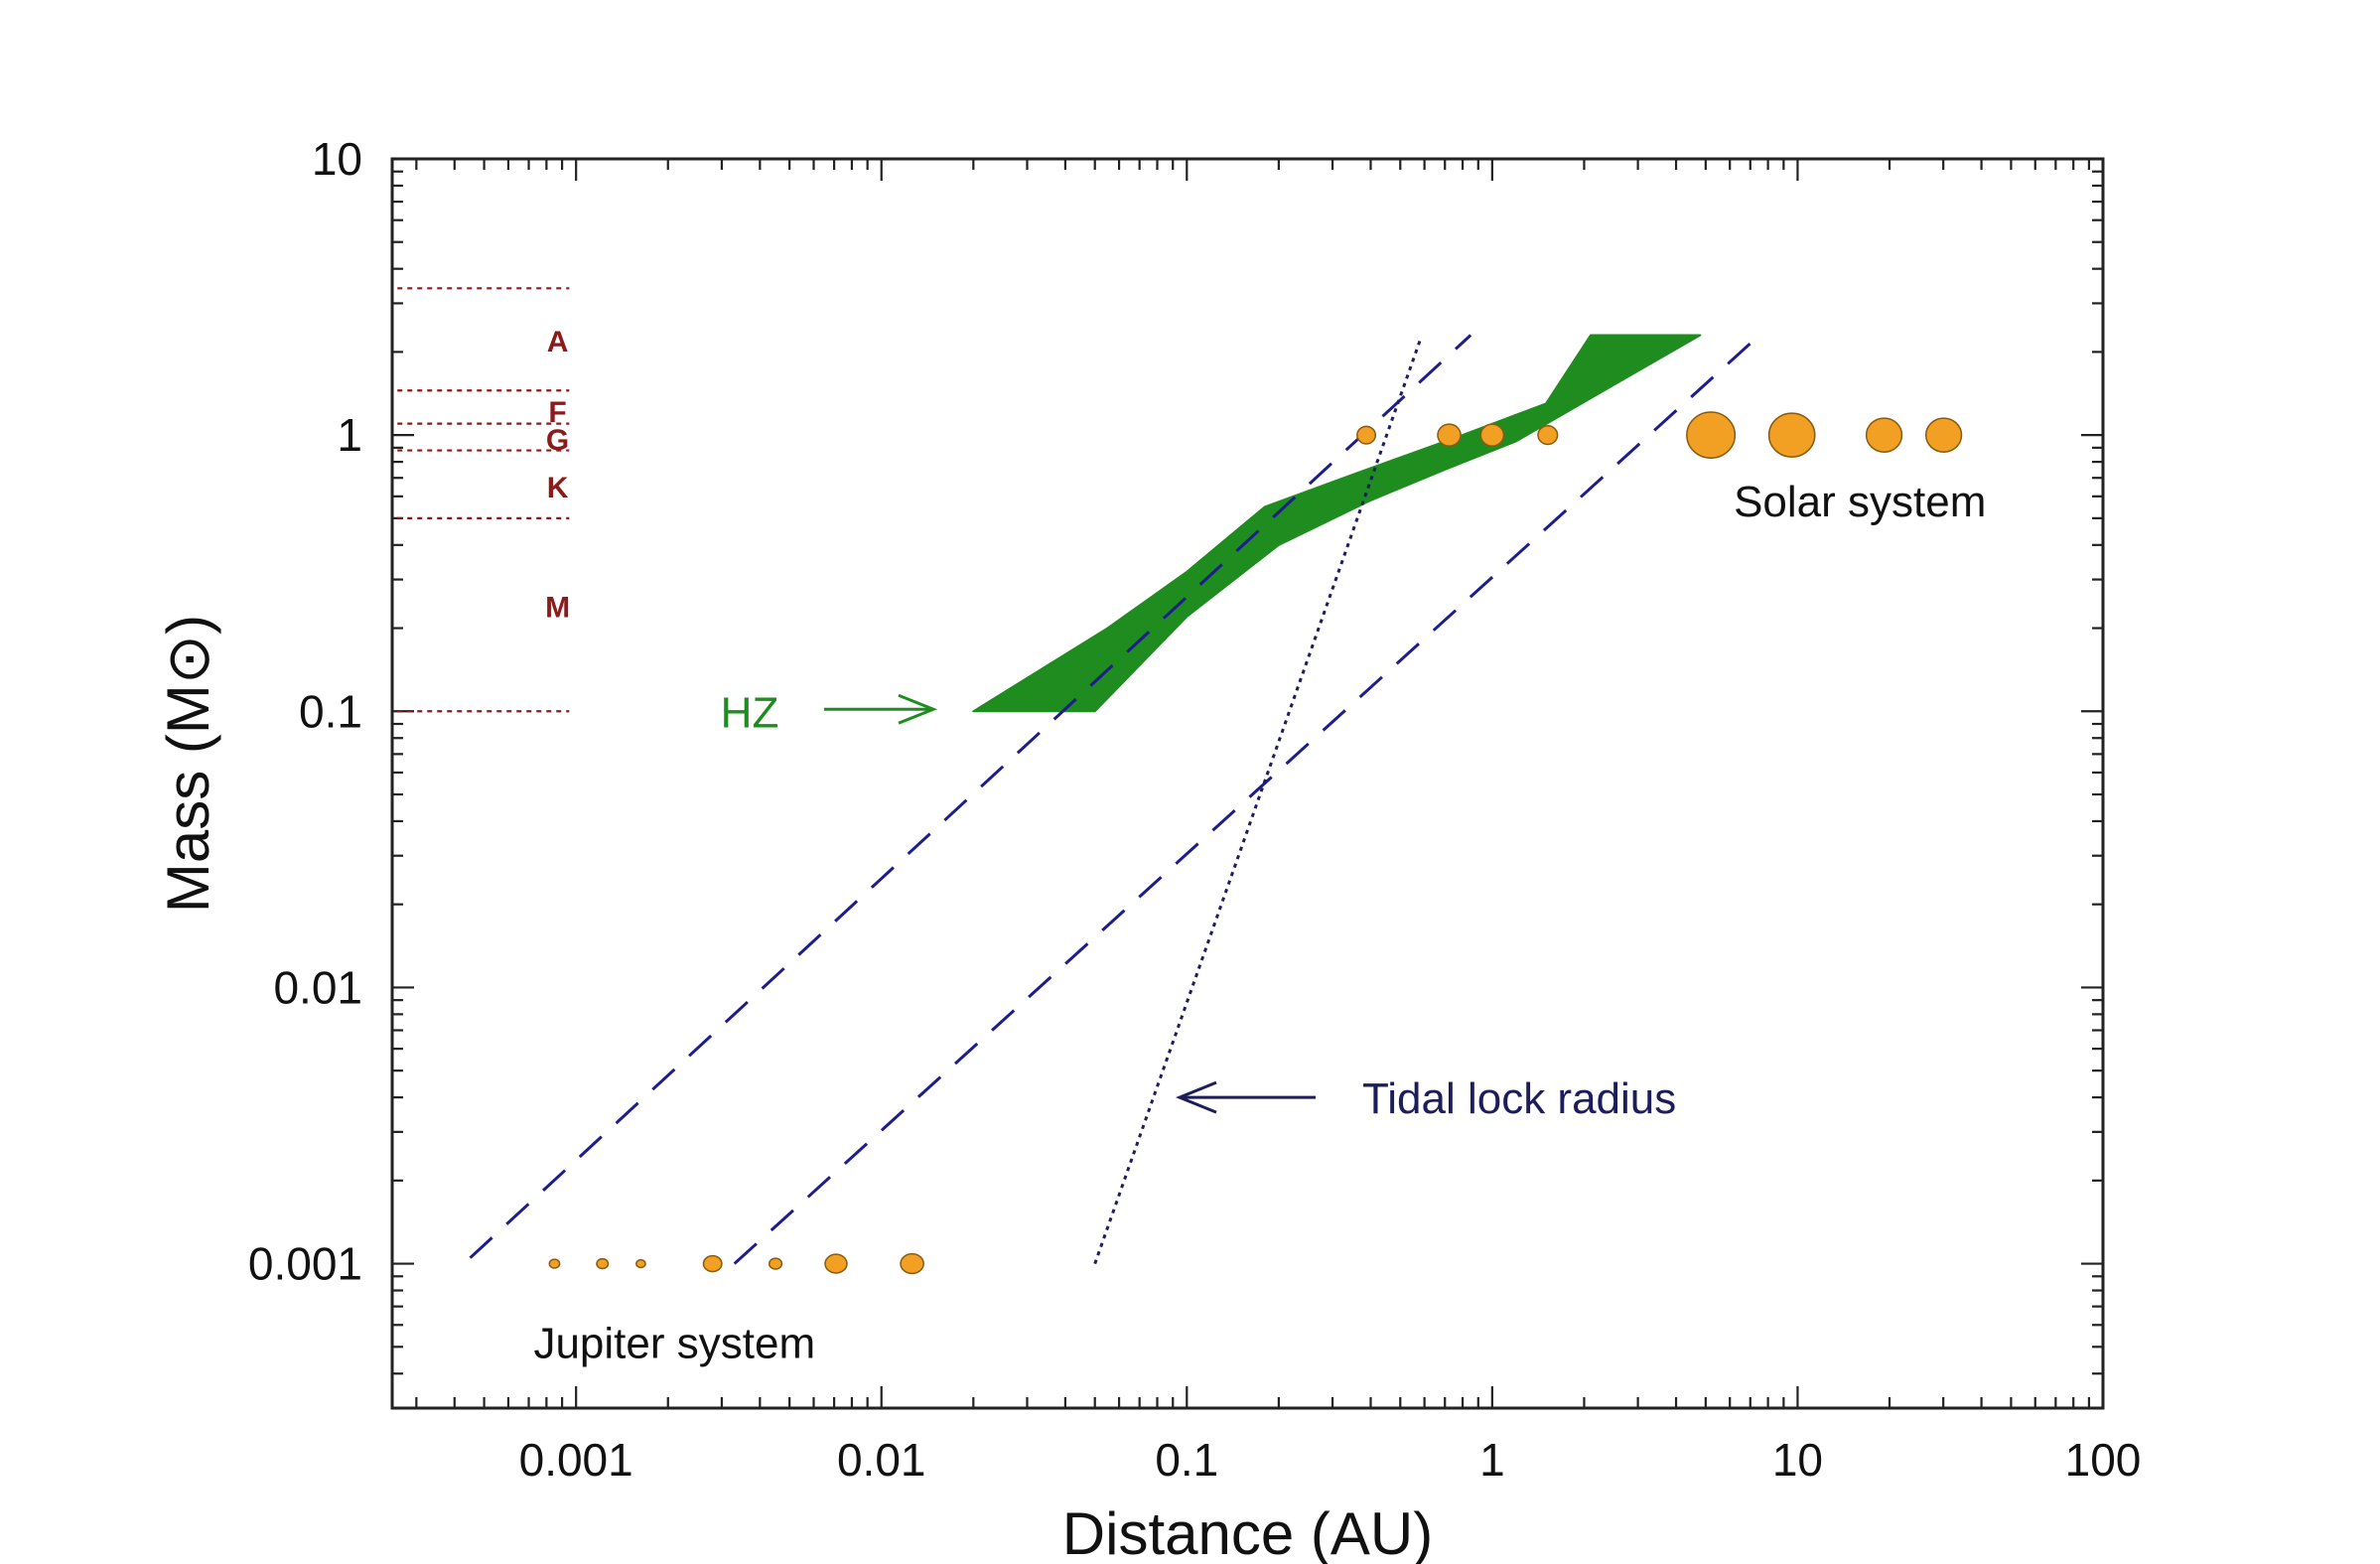 Image resolution: width=2380 pixels, height=1564 pixels. I want to click on jupiter-system-label: Jupiter system, so click(674, 1344).